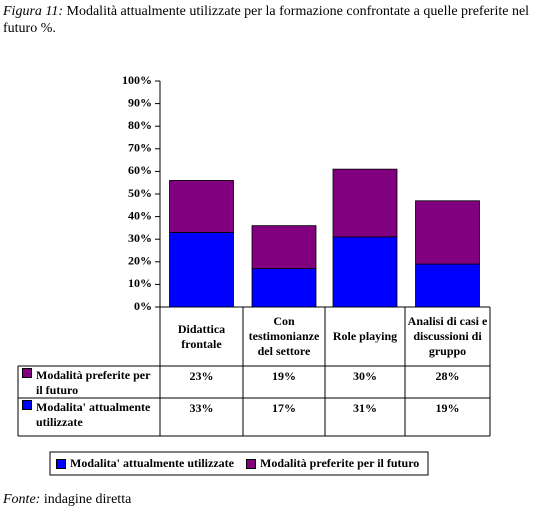 This screenshot has width=550, height=515. I want to click on source: Fonte: indagine diretta, so click(67, 500).